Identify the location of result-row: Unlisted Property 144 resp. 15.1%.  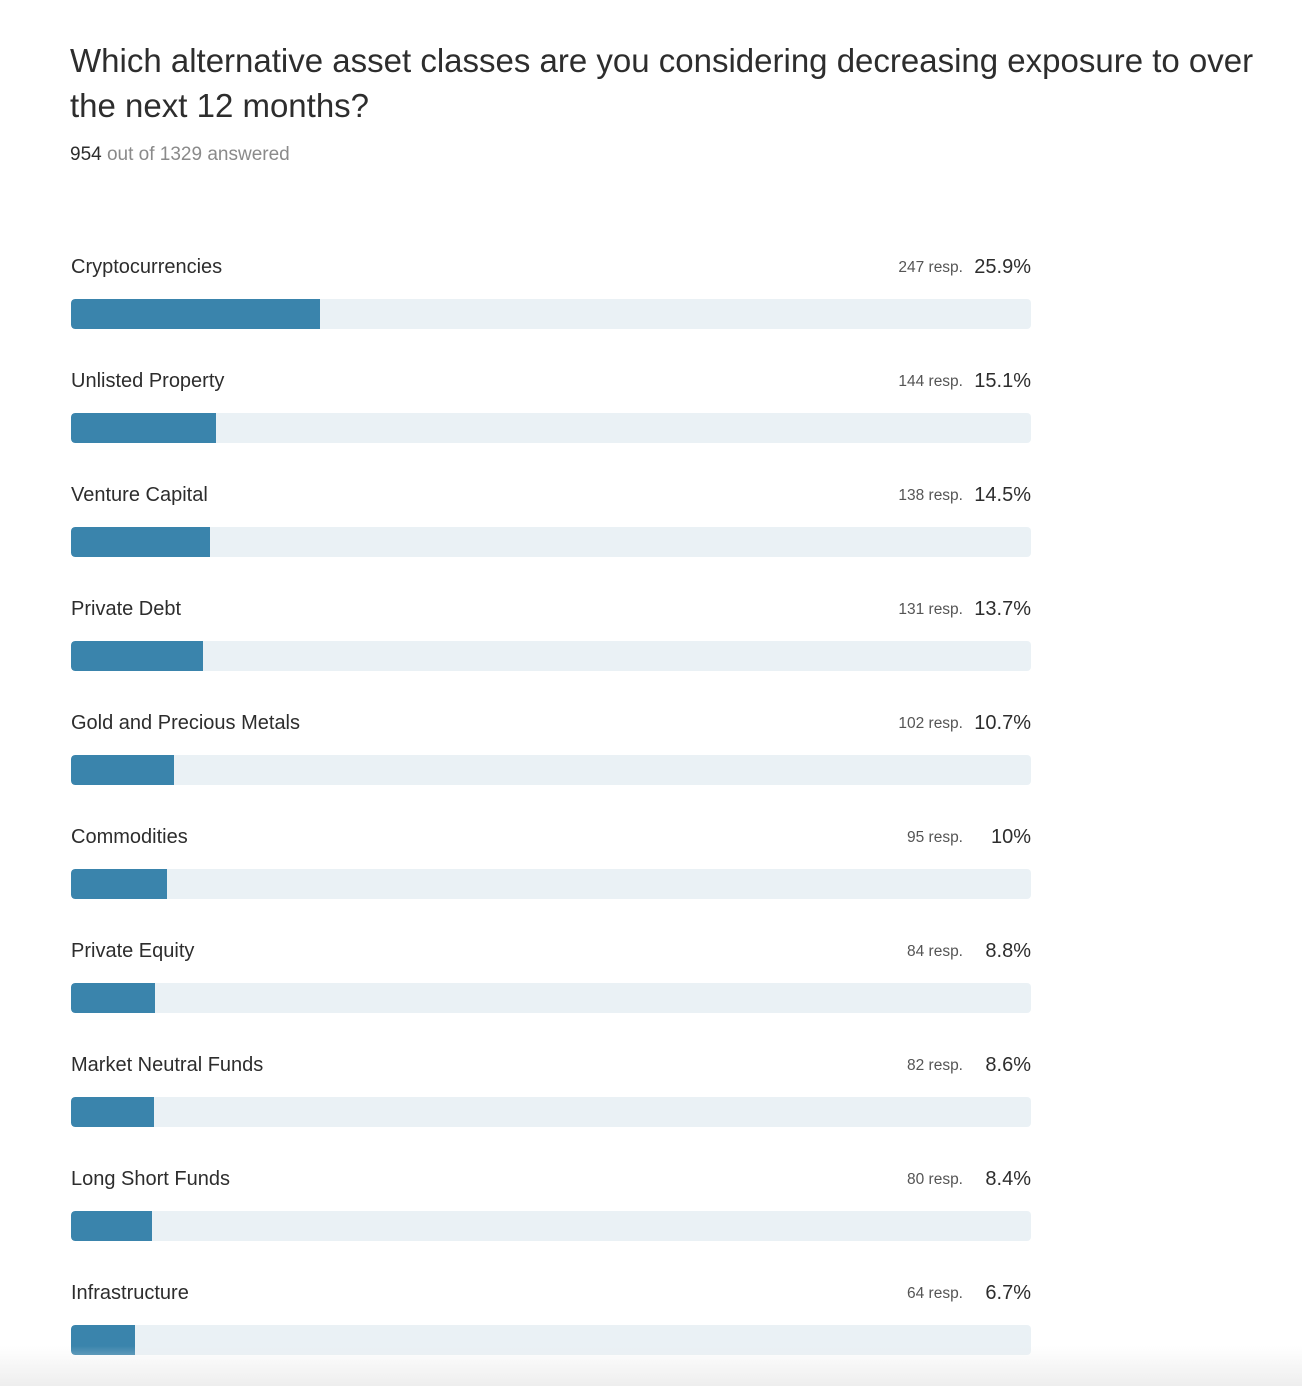
(552, 419).